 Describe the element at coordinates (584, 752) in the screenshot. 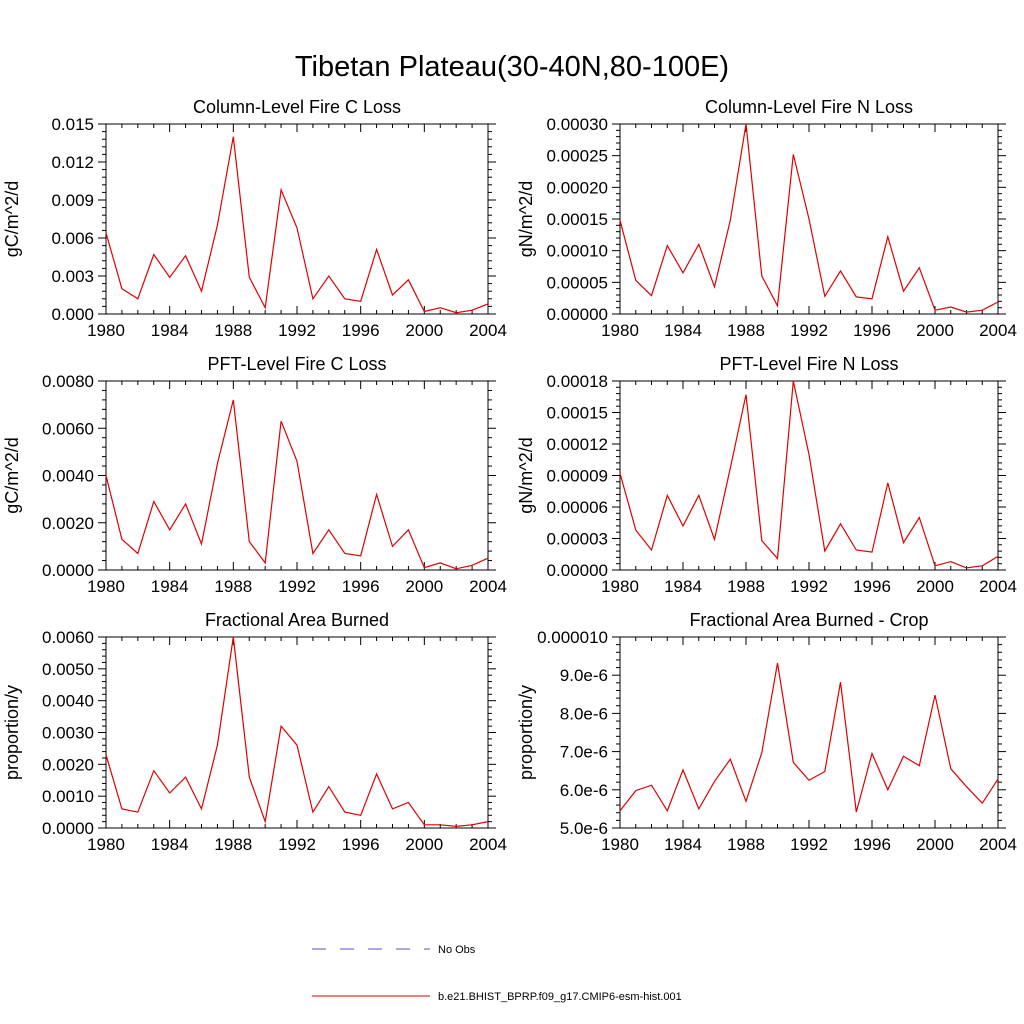

I see `y-tick-label: 7.0e-6` at that location.